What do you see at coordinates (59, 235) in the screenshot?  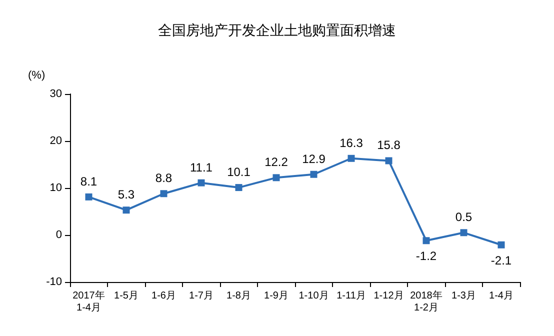 I see `y-tick-label: 0` at bounding box center [59, 235].